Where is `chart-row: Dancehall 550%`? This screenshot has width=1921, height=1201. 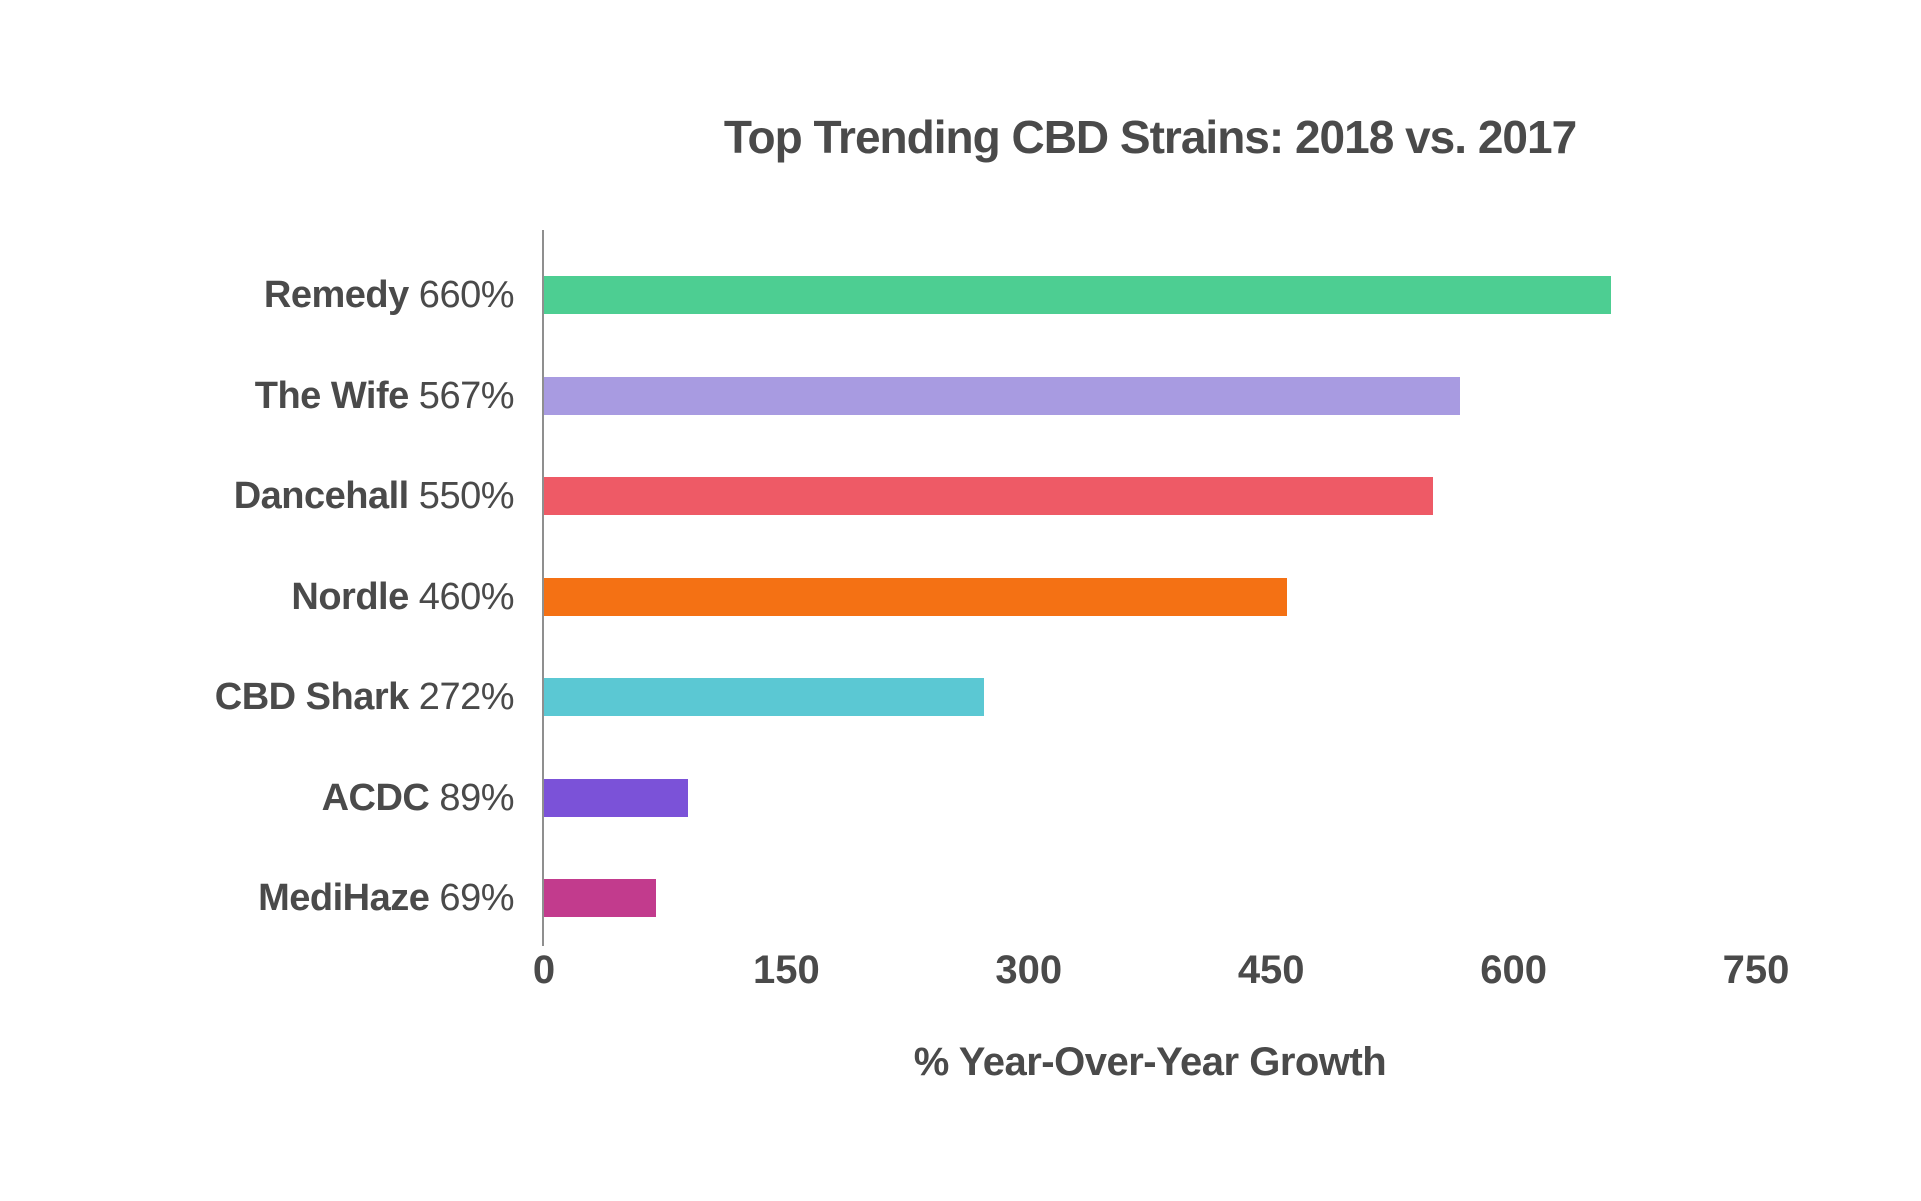
chart-row: Dancehall 550% is located at coordinates (960, 496).